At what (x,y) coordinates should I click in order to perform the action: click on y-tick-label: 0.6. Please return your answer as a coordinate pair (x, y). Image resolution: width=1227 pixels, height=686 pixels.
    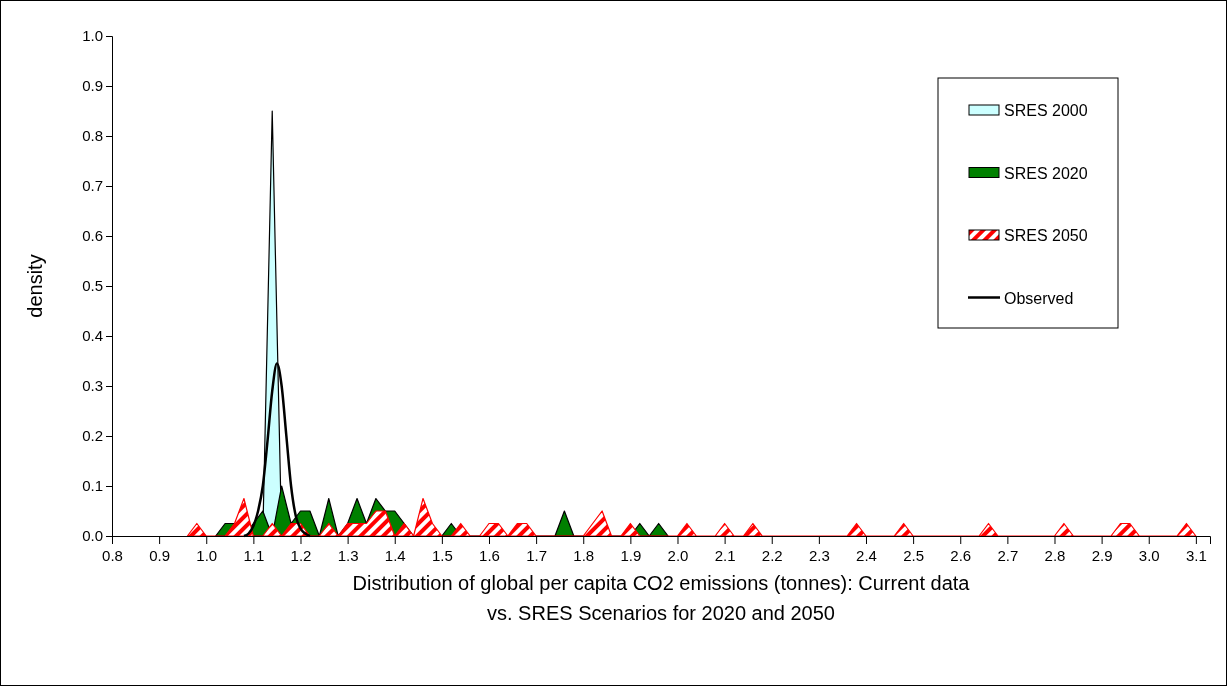
    Looking at the image, I should click on (92, 236).